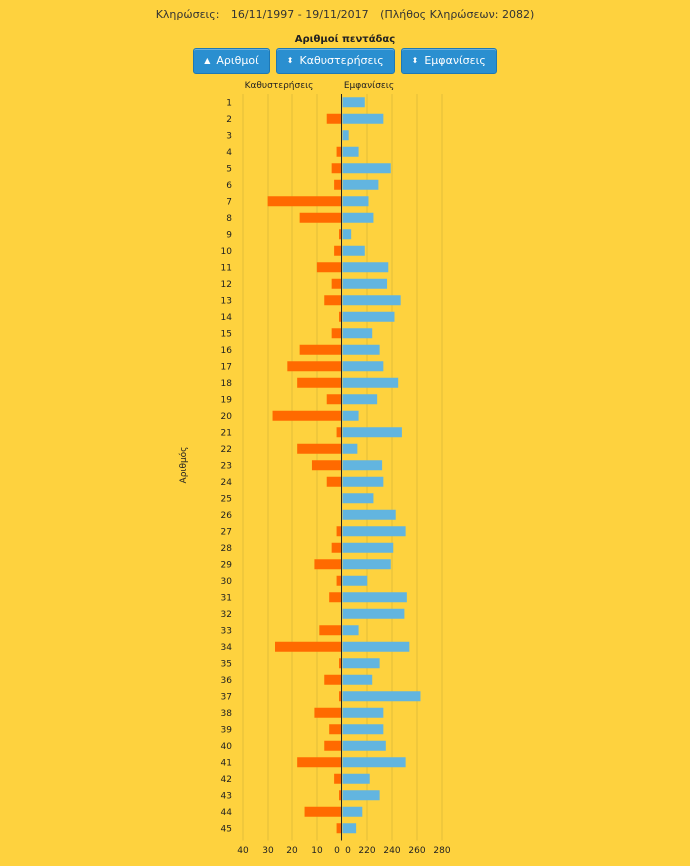 The height and width of the screenshot is (866, 690). What do you see at coordinates (441, 851) in the screenshot?
I see `right-tick-label: 280` at bounding box center [441, 851].